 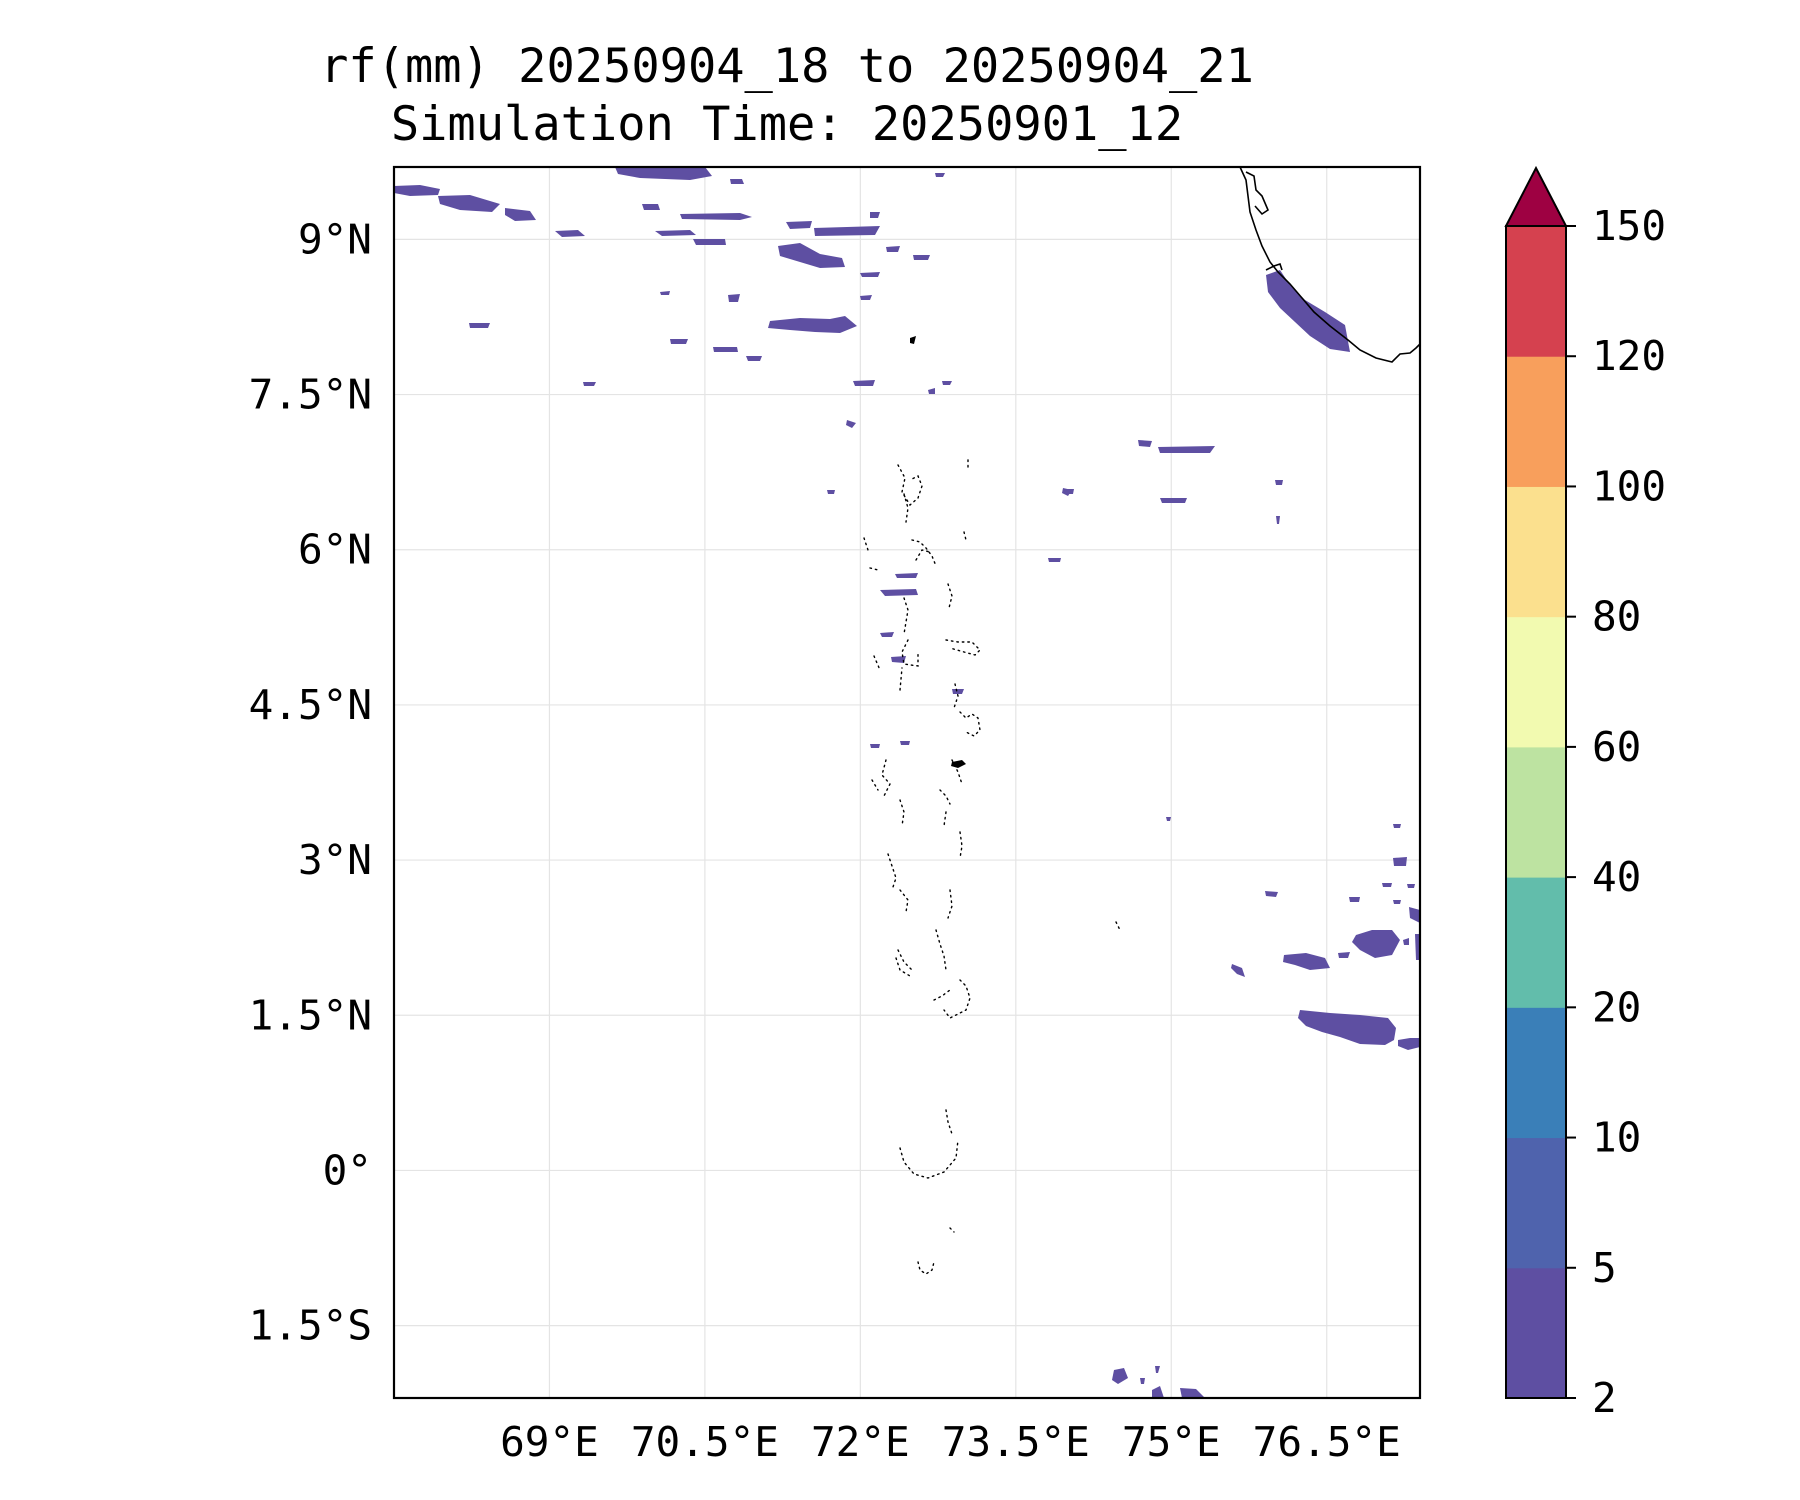 What do you see at coordinates (310, 395) in the screenshot?
I see `lat-tick-label: 7.5°N` at bounding box center [310, 395].